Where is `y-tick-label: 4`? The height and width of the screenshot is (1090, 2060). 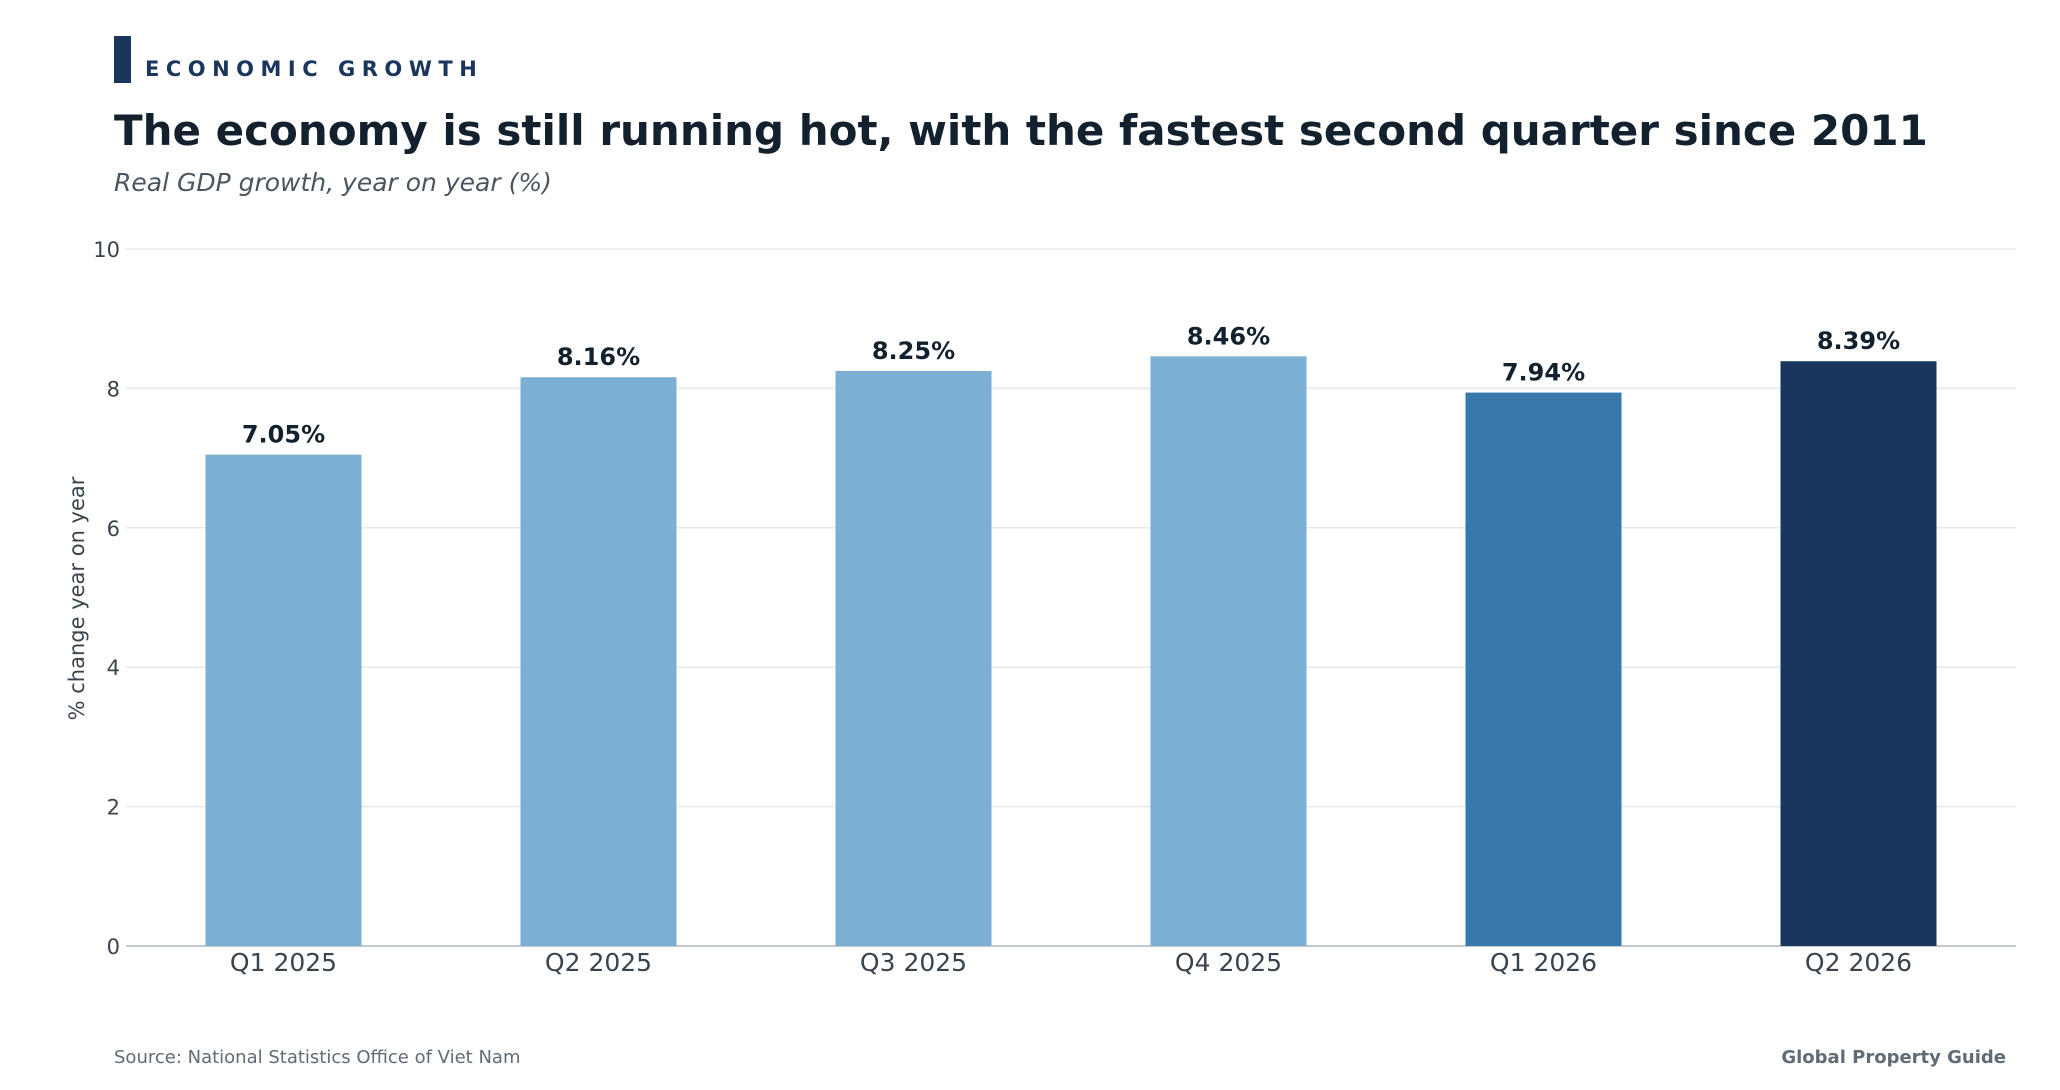 y-tick-label: 4 is located at coordinates (113, 668).